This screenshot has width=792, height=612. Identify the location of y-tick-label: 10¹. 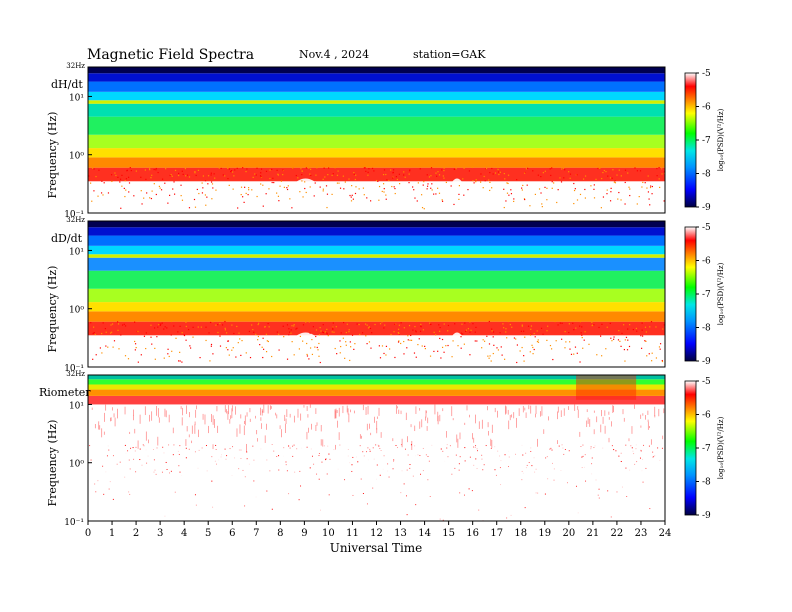
(76, 98).